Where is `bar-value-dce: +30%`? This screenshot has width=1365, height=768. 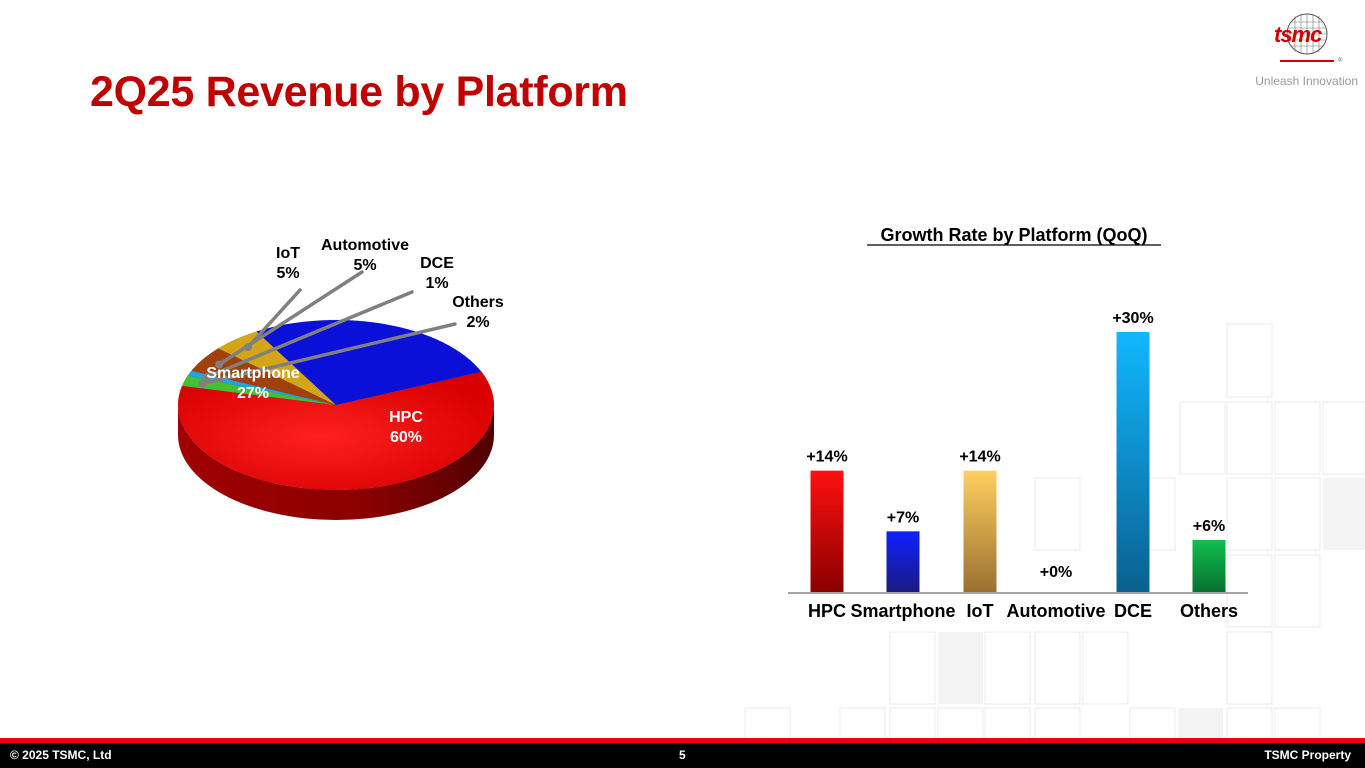
bar-value-dce: +30% is located at coordinates (1132, 318).